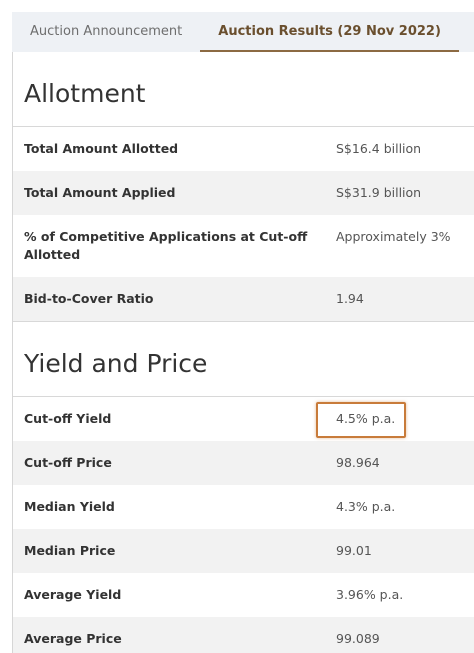 The width and height of the screenshot is (474, 653). What do you see at coordinates (243, 89) in the screenshot?
I see `section-heading: Allotment` at bounding box center [243, 89].